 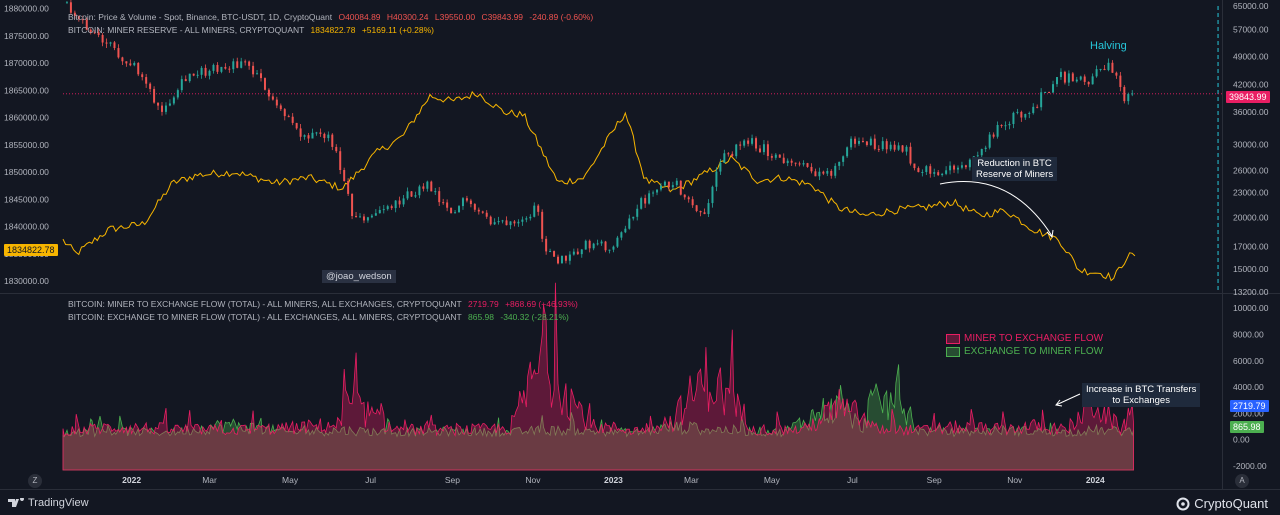 I want to click on price-last-badge: 39843.99, so click(x=1248, y=97).